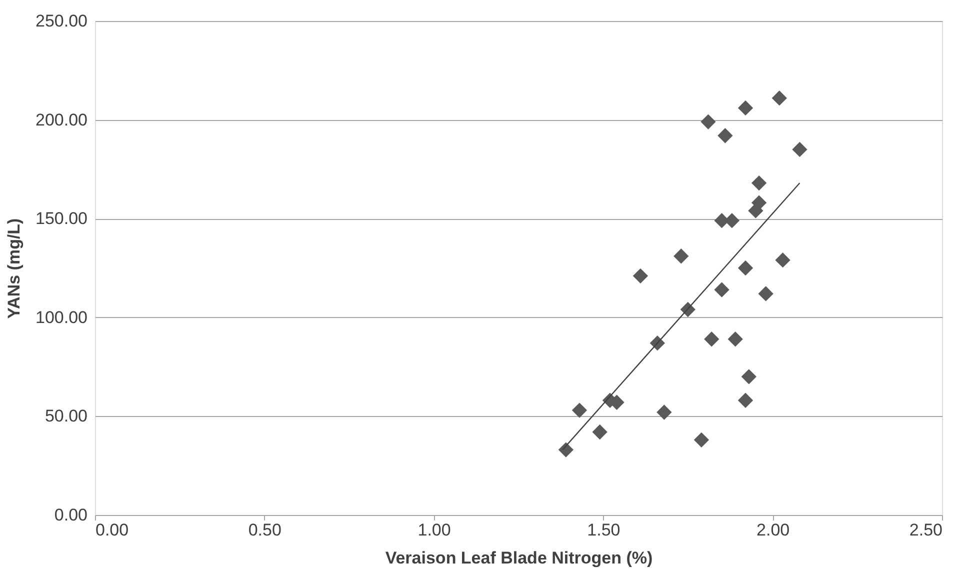  I want to click on x-tick-label: 0.50, so click(265, 530).